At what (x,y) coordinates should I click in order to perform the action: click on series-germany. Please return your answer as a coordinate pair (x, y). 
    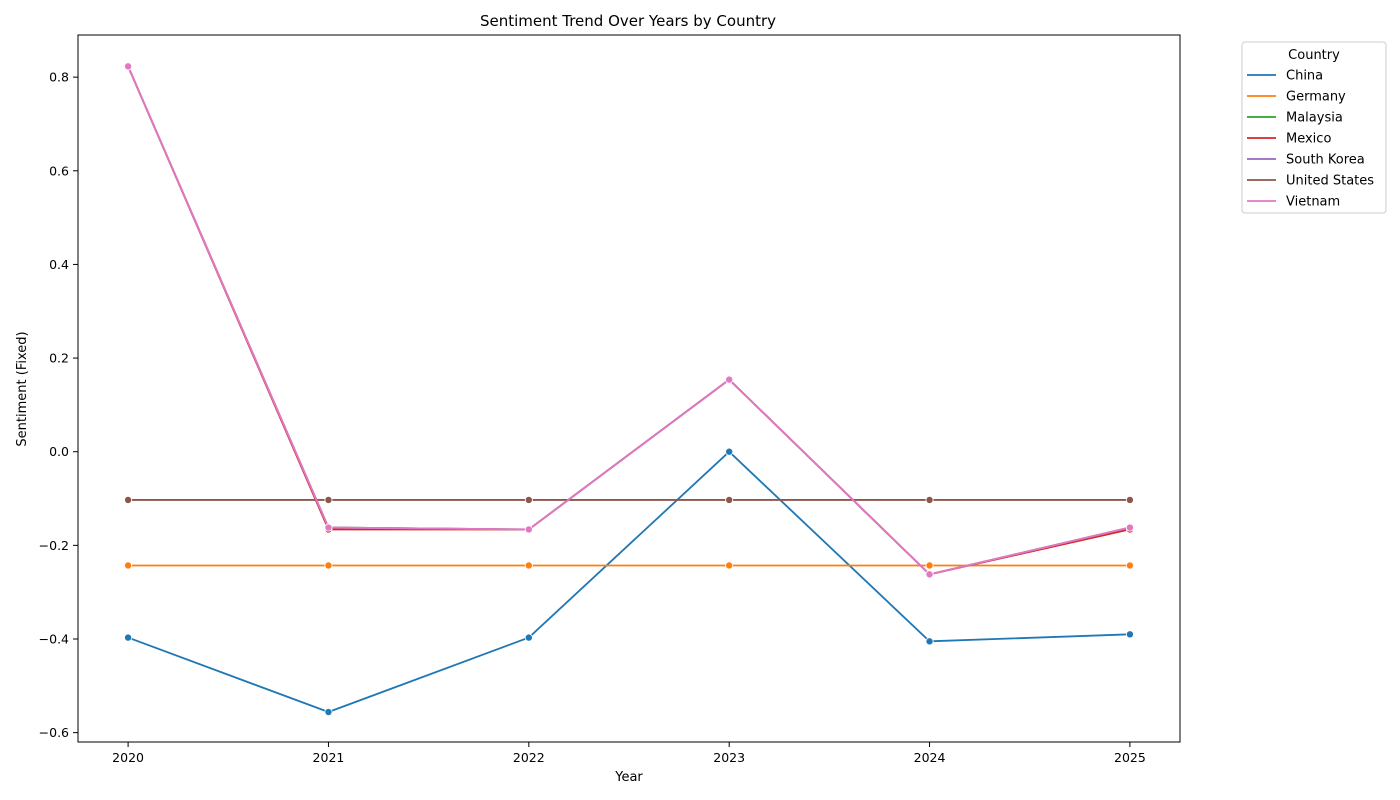
    Looking at the image, I should click on (629, 565).